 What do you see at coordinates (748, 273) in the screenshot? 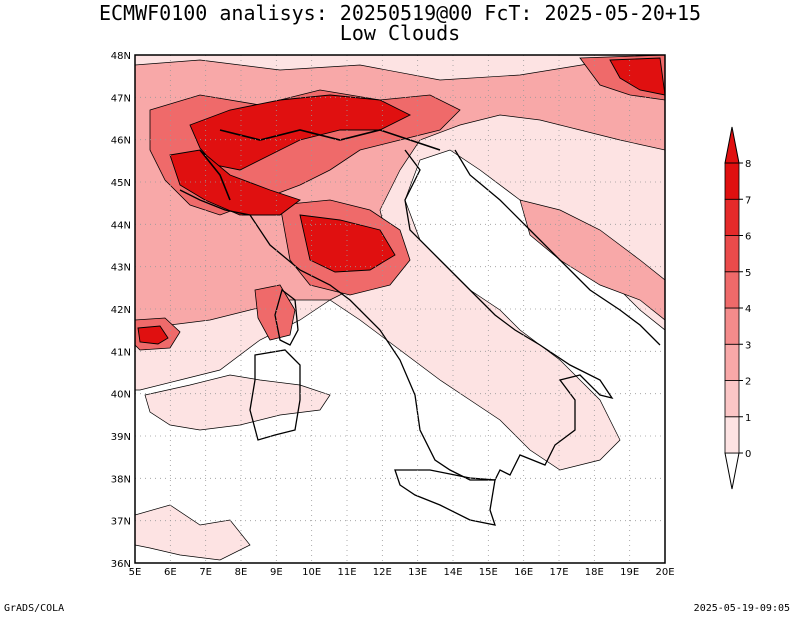
I see `colorbar-label: 5` at bounding box center [748, 273].